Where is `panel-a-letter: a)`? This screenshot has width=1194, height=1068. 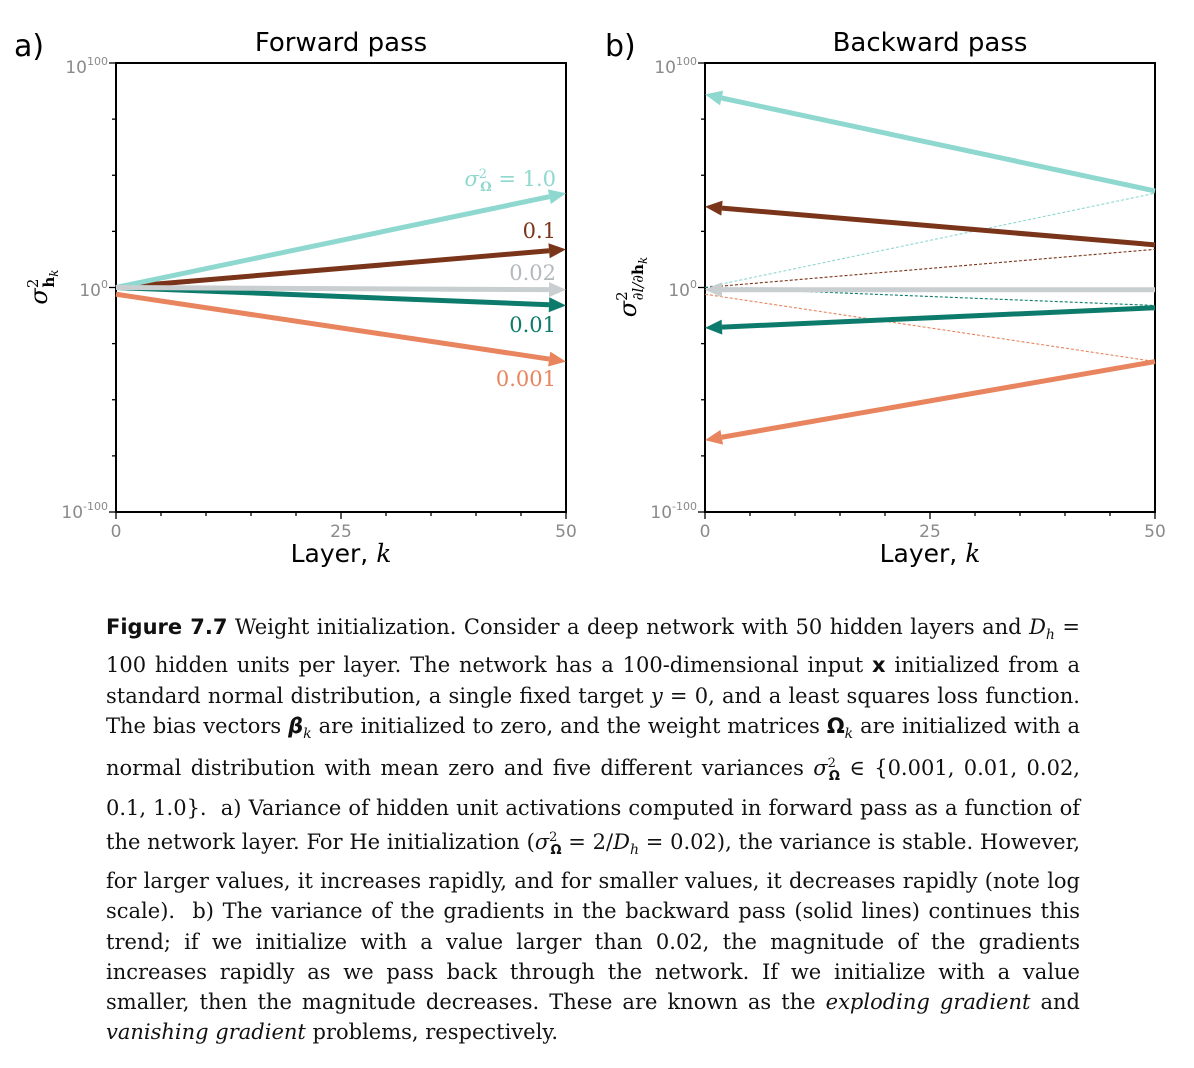
panel-a-letter: a) is located at coordinates (29, 46).